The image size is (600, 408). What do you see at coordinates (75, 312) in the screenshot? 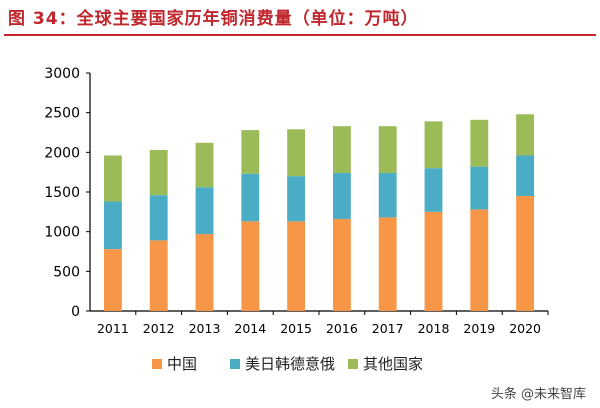
I see `y-tick-label: 0` at bounding box center [75, 312].